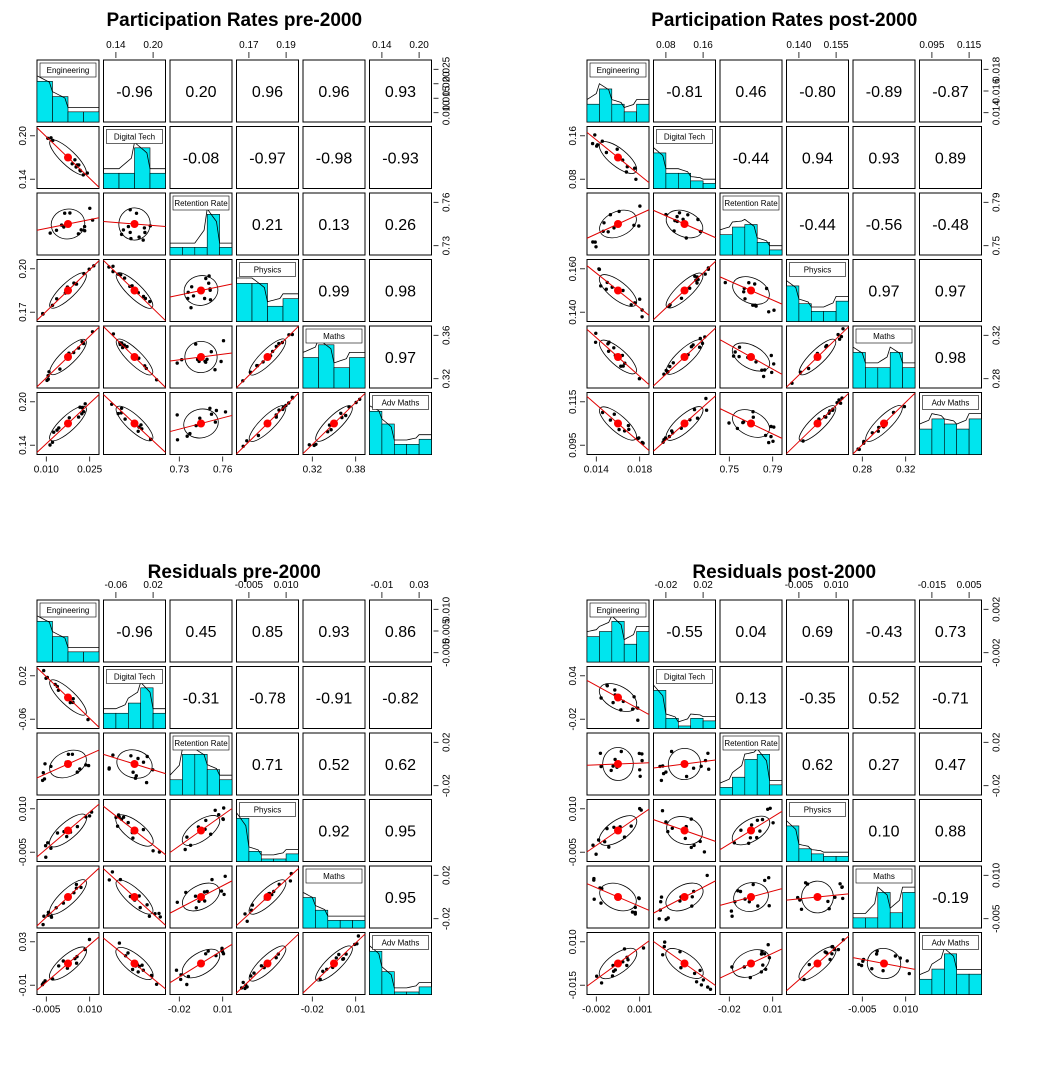 The width and height of the screenshot is (1052, 1066). What do you see at coordinates (286, 45) in the screenshot?
I see `top-tick-label: 0.19` at bounding box center [286, 45].